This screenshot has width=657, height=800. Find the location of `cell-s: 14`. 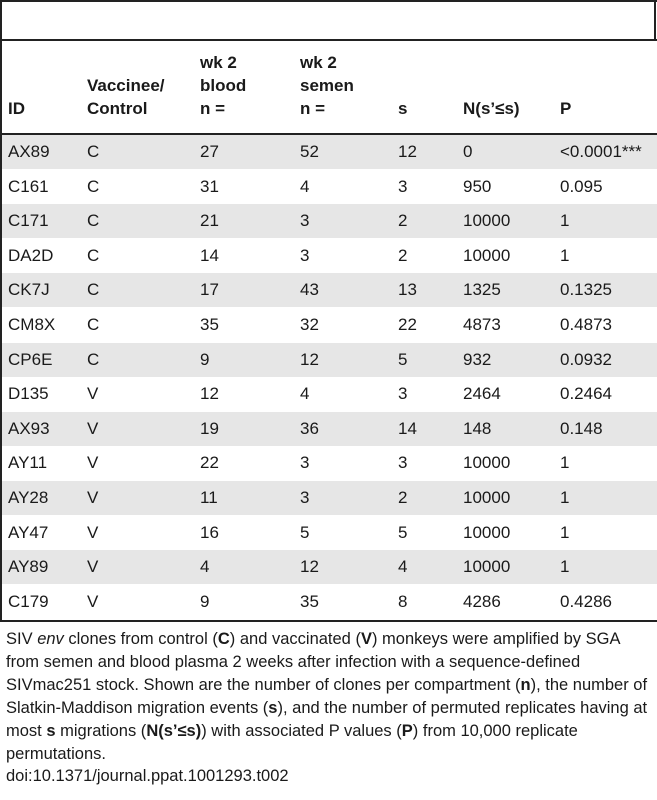

cell-s: 14 is located at coordinates (407, 428).